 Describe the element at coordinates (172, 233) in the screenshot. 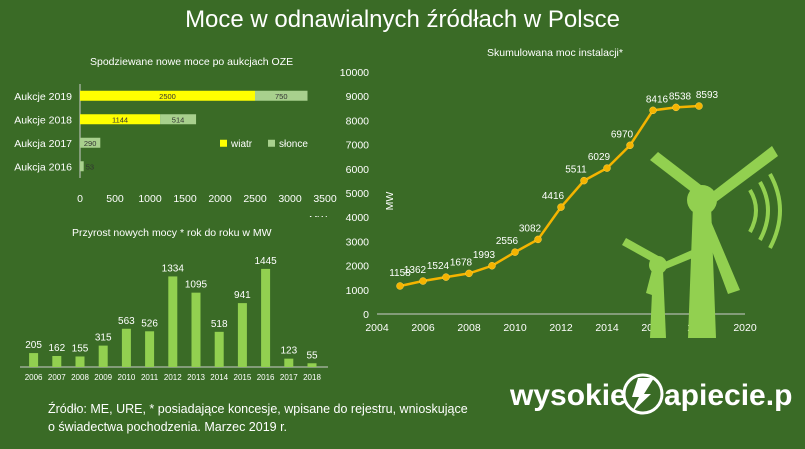

I see `annual-title: Przyrost nowych mocy * rok do roku w MW` at that location.